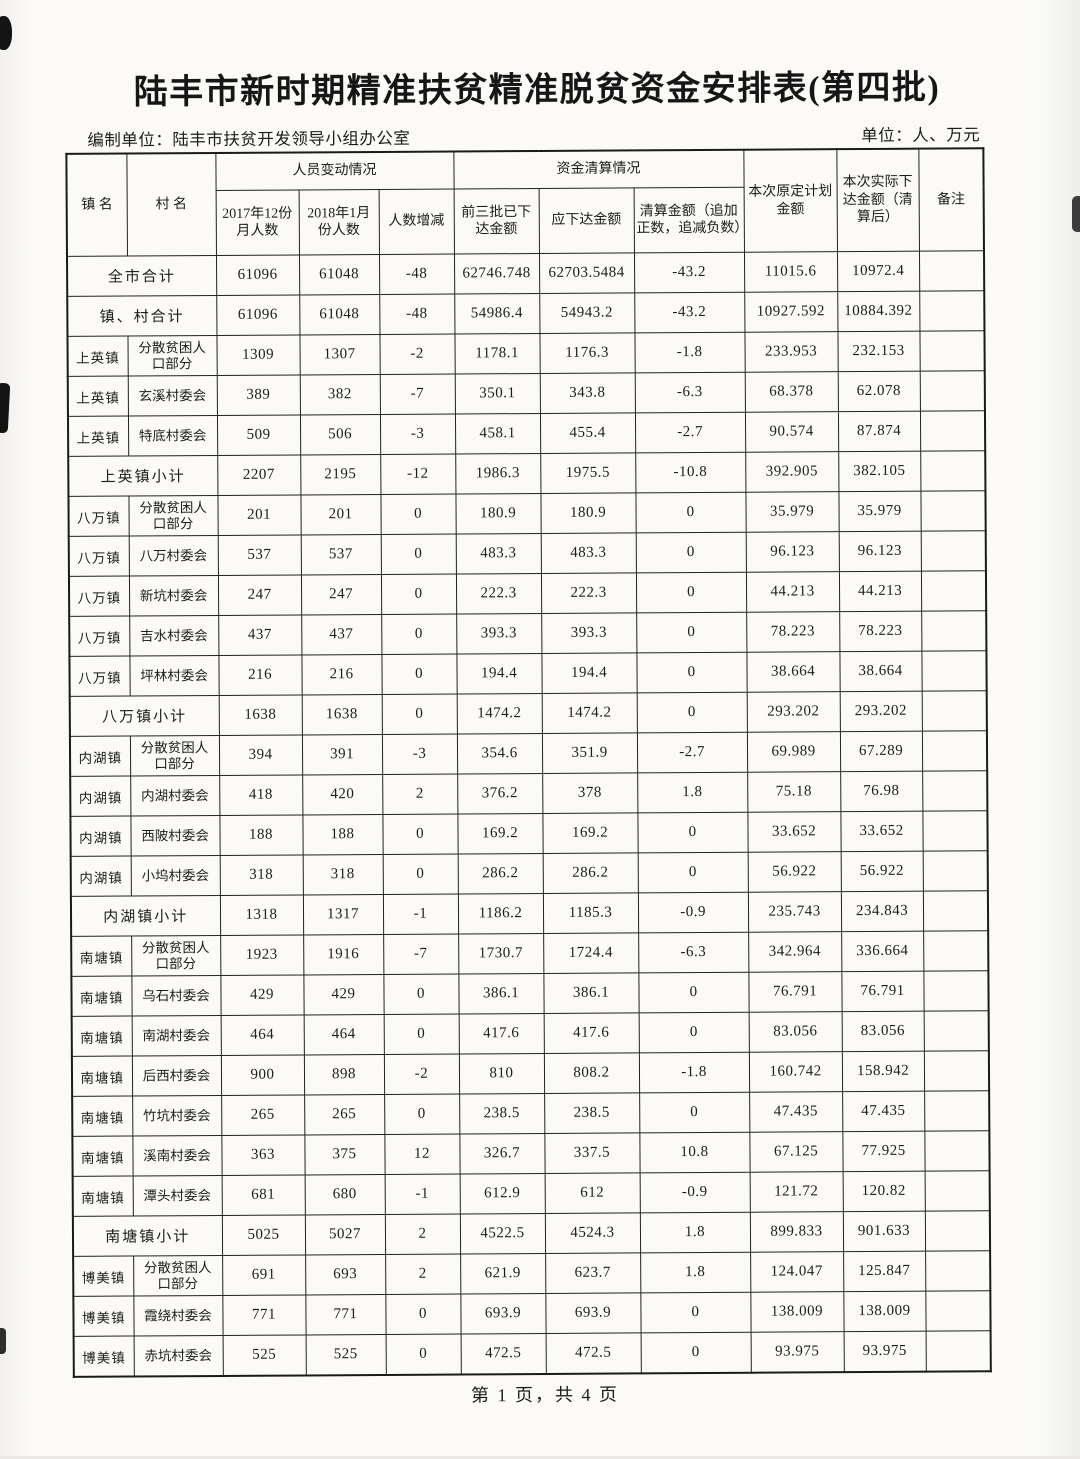 Image resolution: width=1080 pixels, height=1459 pixels. I want to click on value-cell: -48, so click(416, 274).